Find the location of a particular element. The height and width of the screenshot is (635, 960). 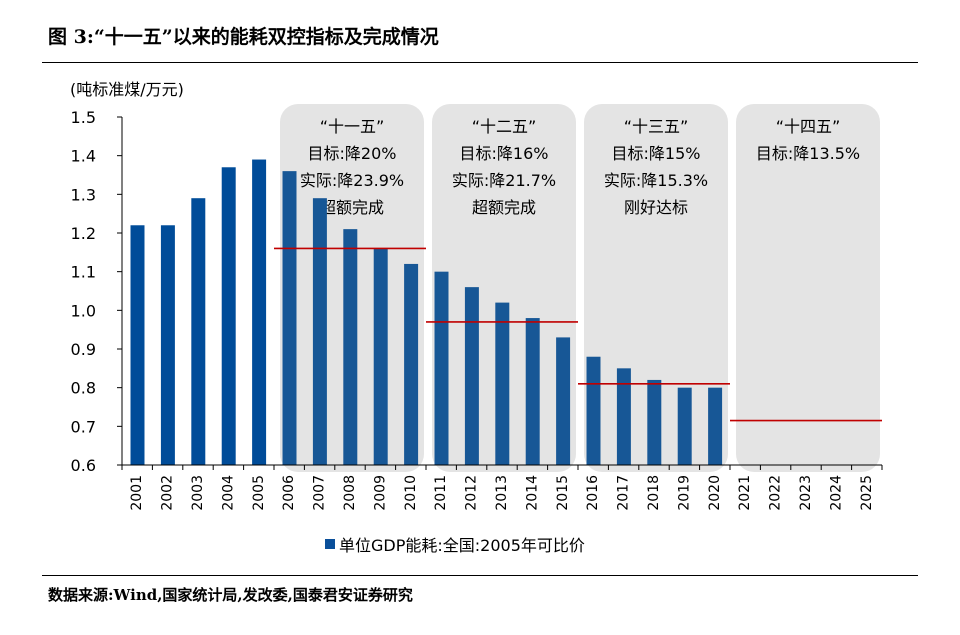

y-tick-label: 0.7 is located at coordinates (83, 426).